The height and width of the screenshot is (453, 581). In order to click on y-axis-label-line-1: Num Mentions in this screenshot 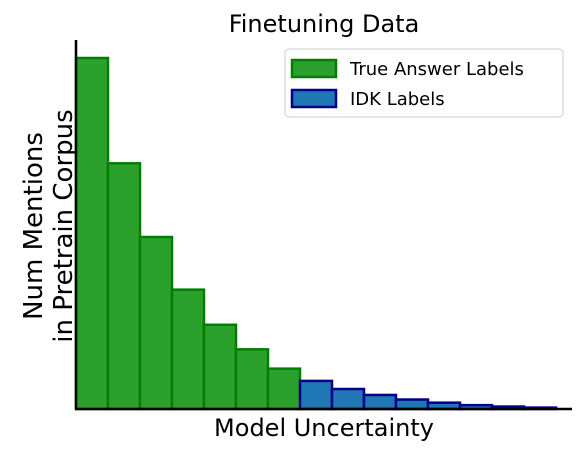, I will do `click(34, 226)`.